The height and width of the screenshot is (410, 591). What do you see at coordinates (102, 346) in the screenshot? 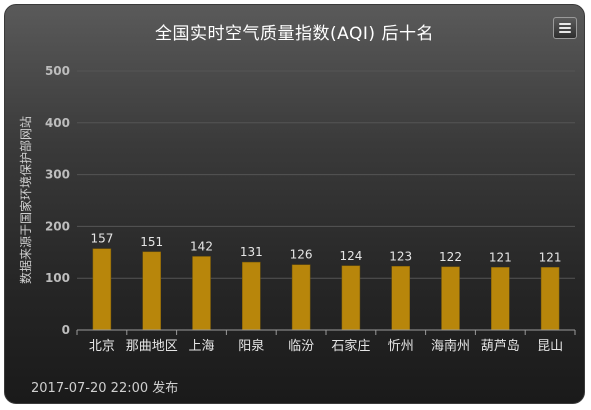
I see `x-tick-label: 北京` at bounding box center [102, 346].